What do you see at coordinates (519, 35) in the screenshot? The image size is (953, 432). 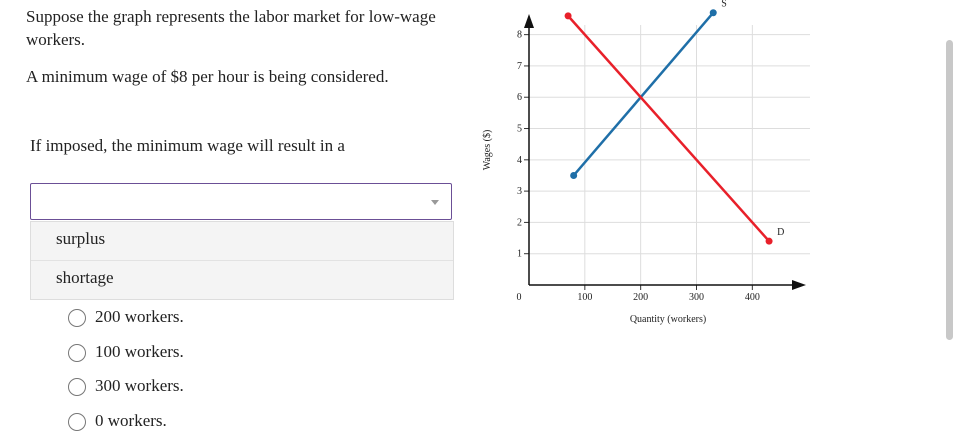 I see `y-tick-label: 8` at bounding box center [519, 35].